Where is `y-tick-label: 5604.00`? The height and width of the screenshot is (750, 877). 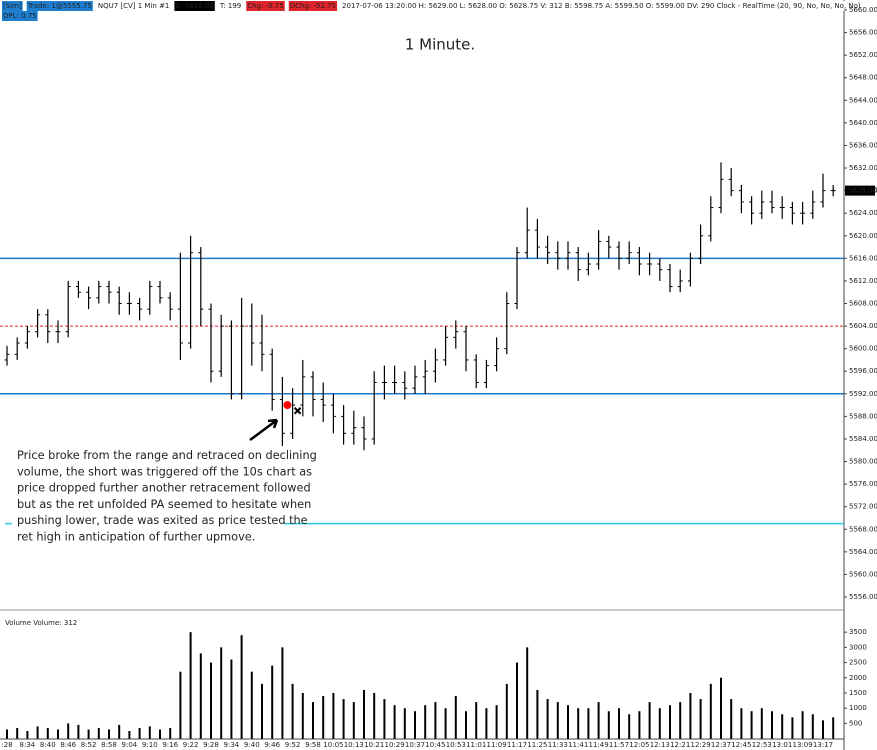 y-tick-label: 5604.00 is located at coordinates (863, 326).